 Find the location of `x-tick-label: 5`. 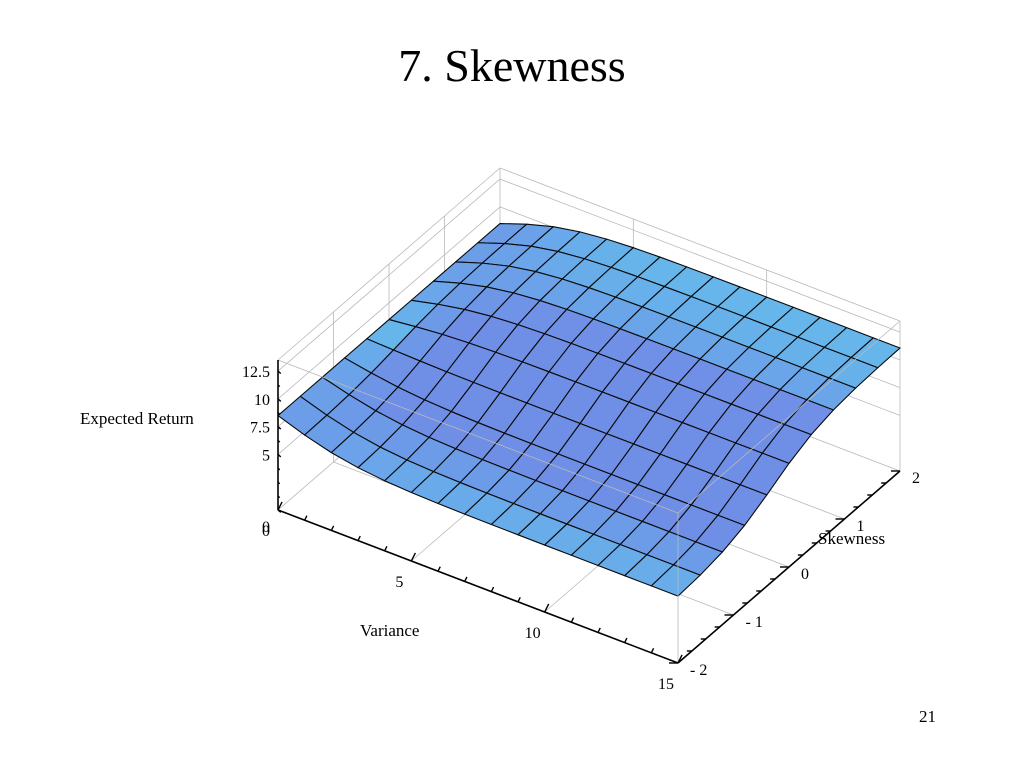

x-tick-label: 5 is located at coordinates (399, 582).